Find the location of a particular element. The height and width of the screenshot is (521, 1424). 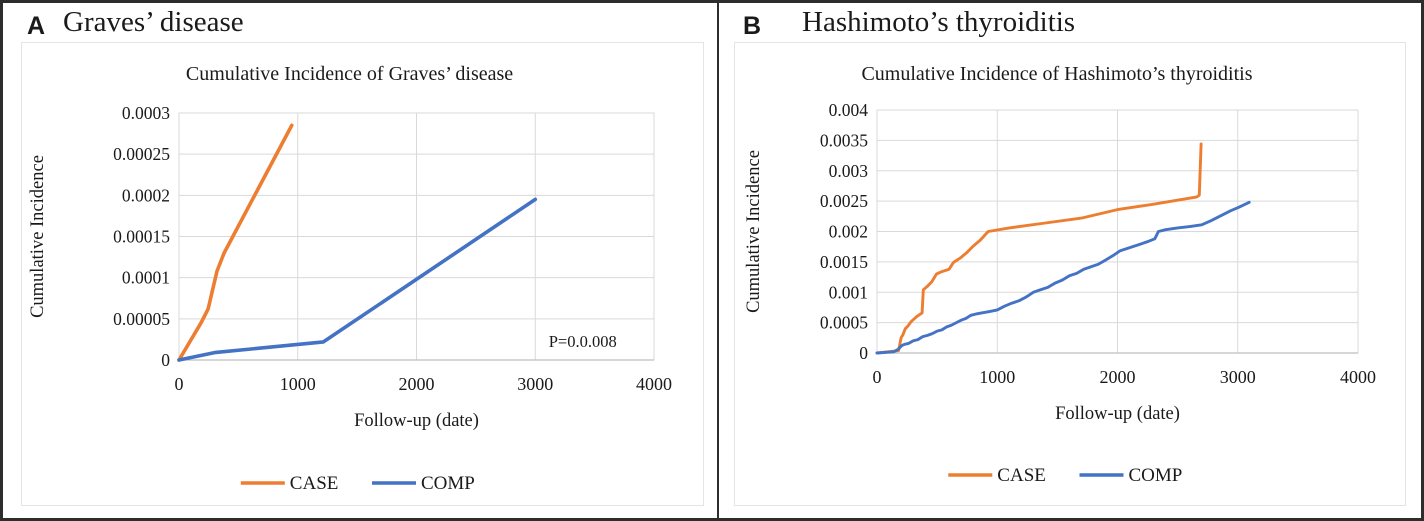

y-tick-label: 0.0005 is located at coordinates (844, 323).